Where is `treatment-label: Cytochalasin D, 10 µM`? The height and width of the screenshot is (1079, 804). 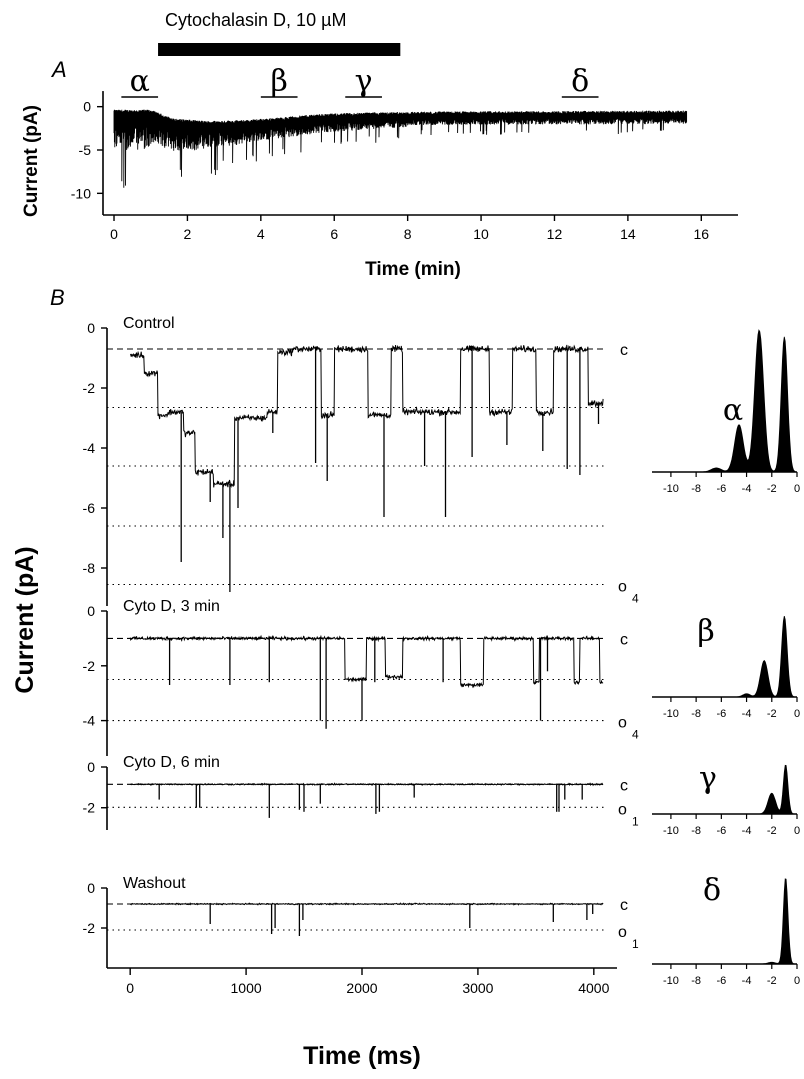 treatment-label: Cytochalasin D, 10 µM is located at coordinates (255, 20).